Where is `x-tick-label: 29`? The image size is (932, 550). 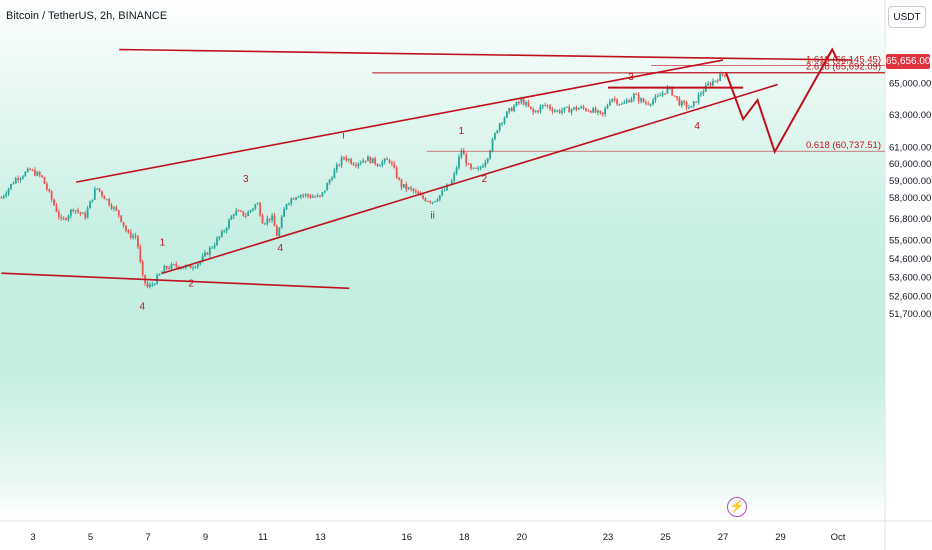
x-tick-label: 29 is located at coordinates (780, 537).